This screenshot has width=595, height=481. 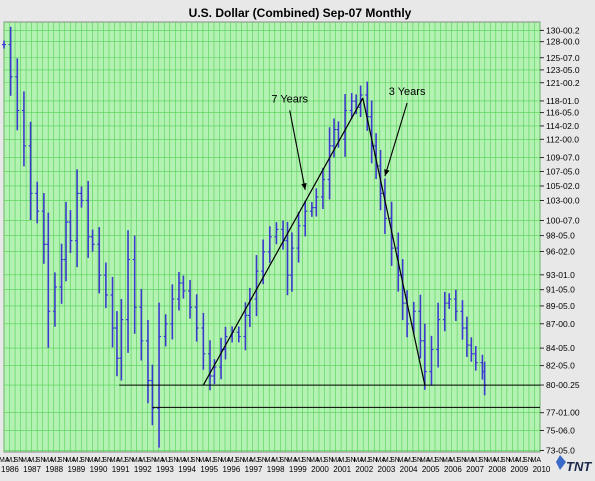 I want to click on x-year-label: 1993, so click(x=165, y=469).